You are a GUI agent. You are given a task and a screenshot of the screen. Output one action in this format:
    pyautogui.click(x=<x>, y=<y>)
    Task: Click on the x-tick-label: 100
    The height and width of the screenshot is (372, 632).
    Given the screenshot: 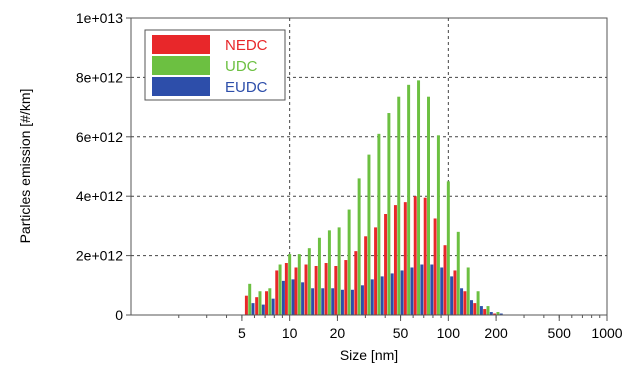 What is the action you would take?
    pyautogui.click(x=449, y=333)
    